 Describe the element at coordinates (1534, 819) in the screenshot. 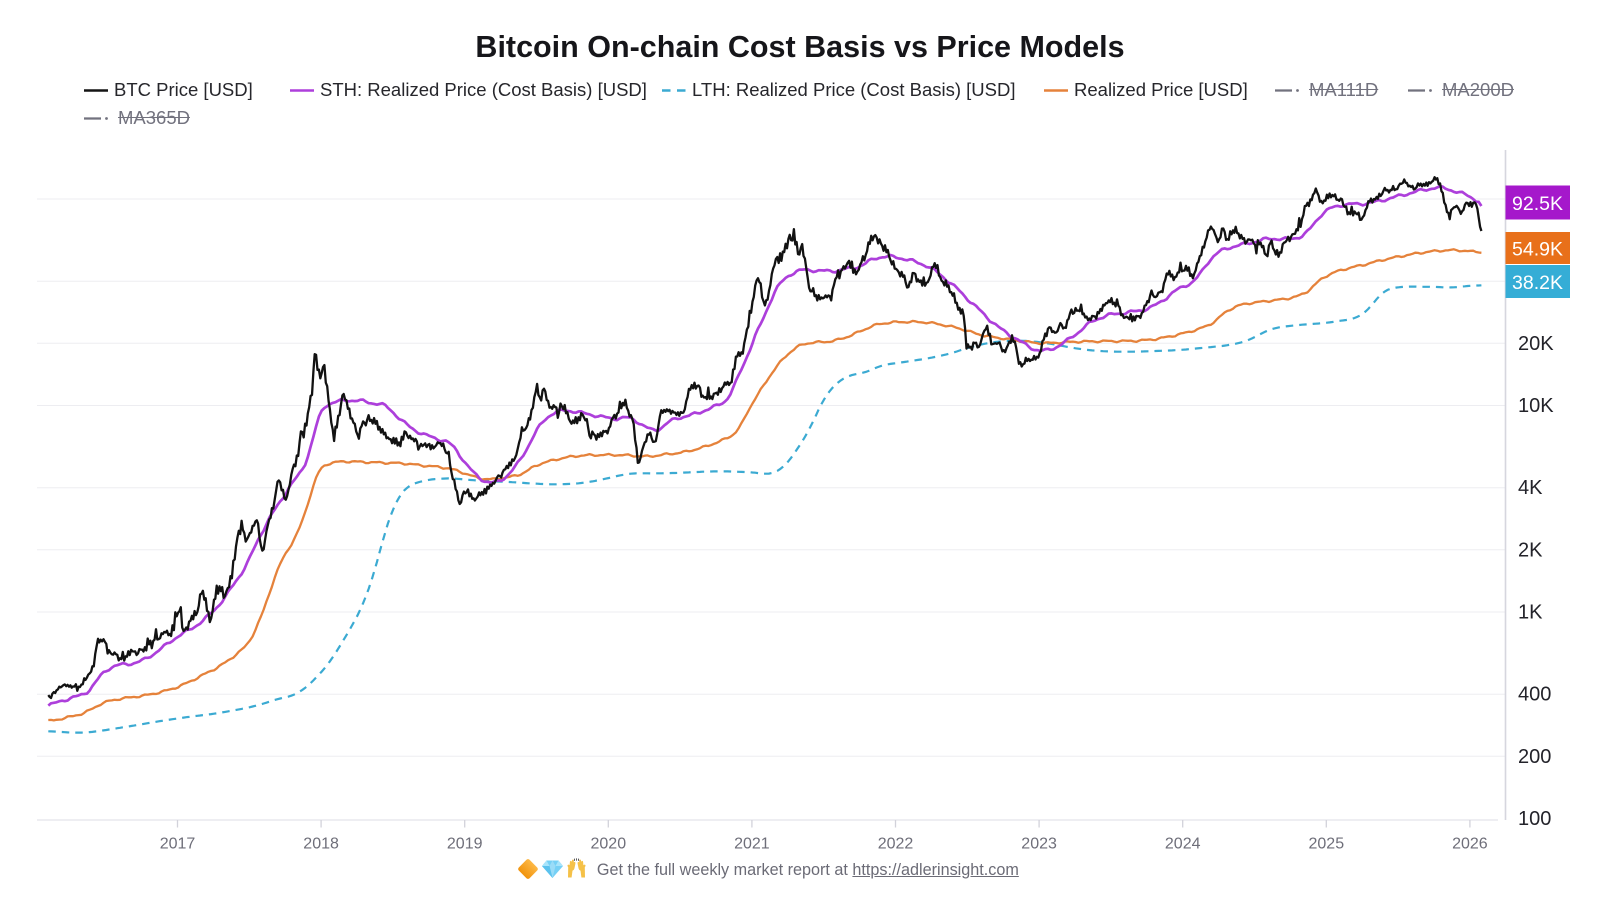

I see `svg-text: 100` at that location.